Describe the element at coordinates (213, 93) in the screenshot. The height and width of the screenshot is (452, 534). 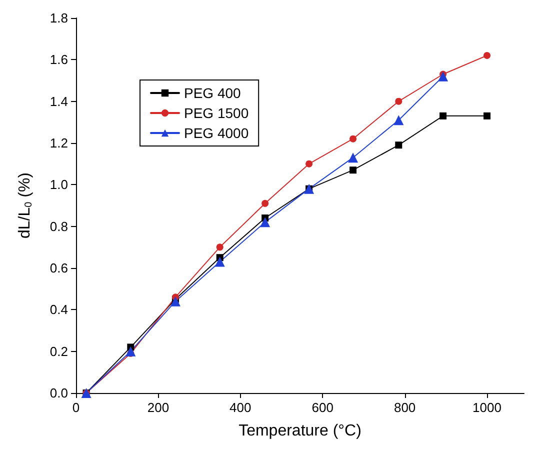
I see `legend-label: PEG 400` at that location.